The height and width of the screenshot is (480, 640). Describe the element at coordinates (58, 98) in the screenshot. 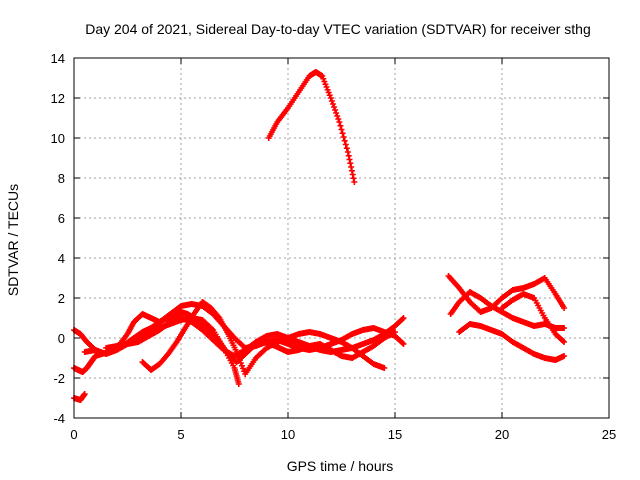

I see `y-tick-label: 12` at that location.